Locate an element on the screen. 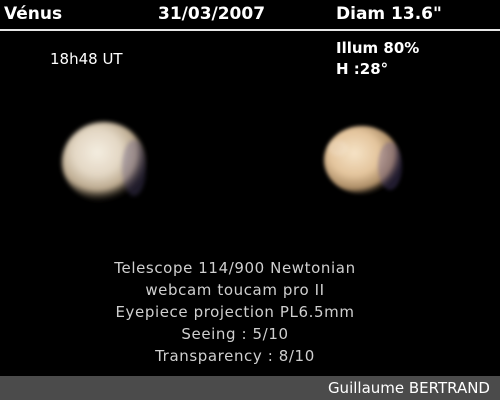 The image size is (500, 400). observation-date: 31/03/2007 is located at coordinates (212, 14).